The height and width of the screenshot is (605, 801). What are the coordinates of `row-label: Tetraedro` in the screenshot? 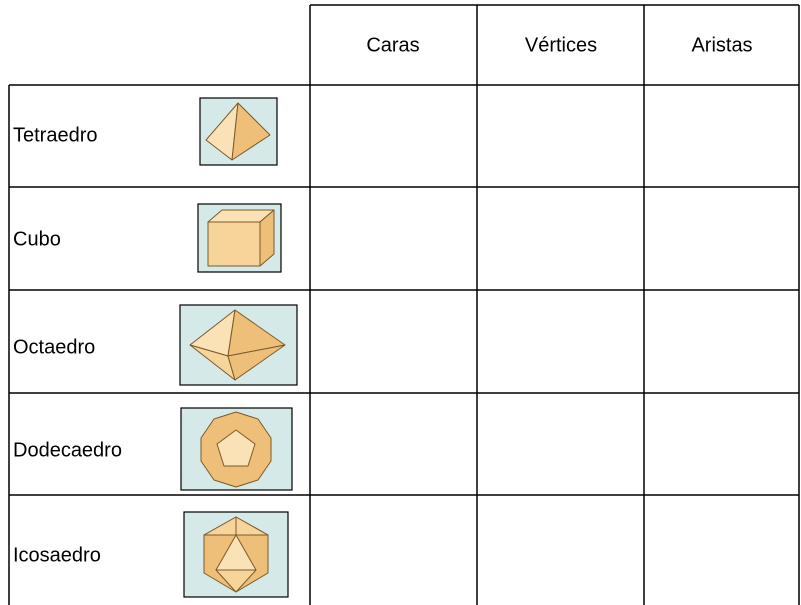 It's located at (55, 135).